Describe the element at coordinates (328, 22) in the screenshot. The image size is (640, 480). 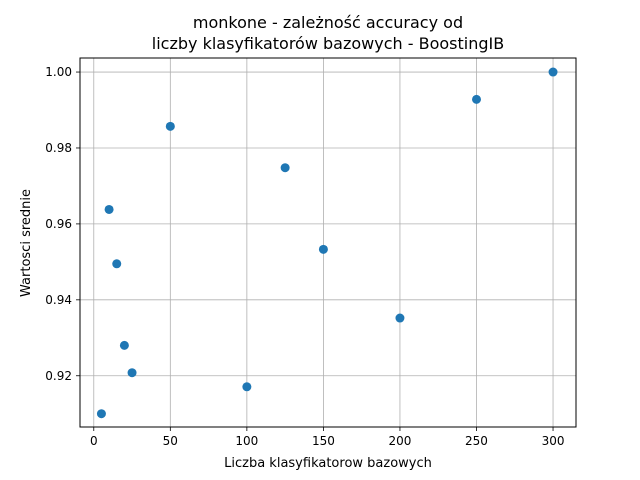
I see `chart-title-line-1: monkone - zależność accuracy od` at that location.